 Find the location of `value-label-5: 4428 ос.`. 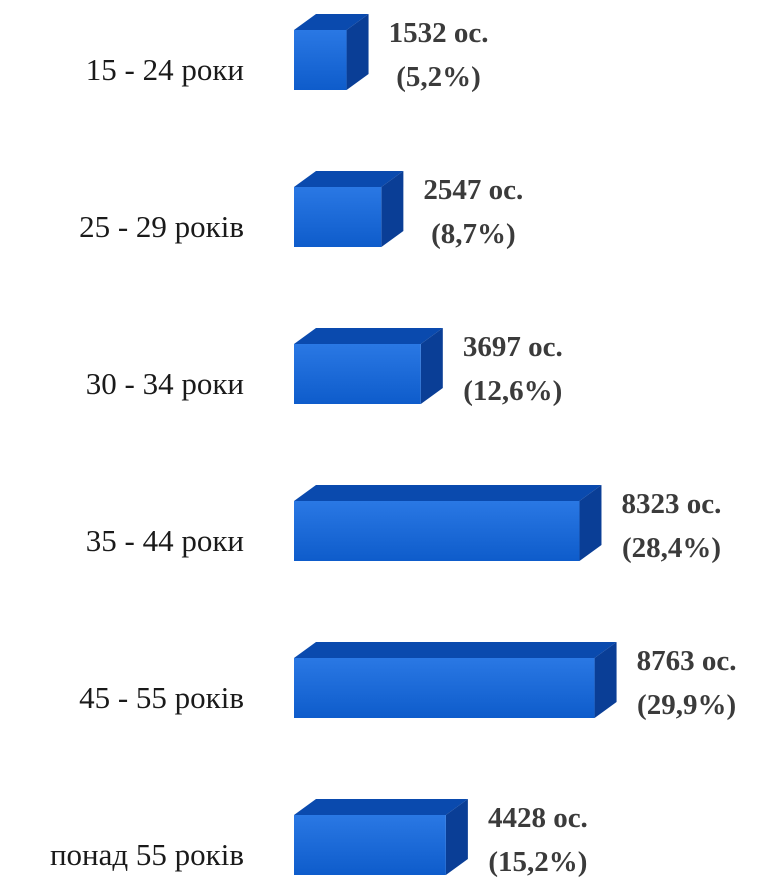

value-label-5: 4428 ос. is located at coordinates (538, 818).